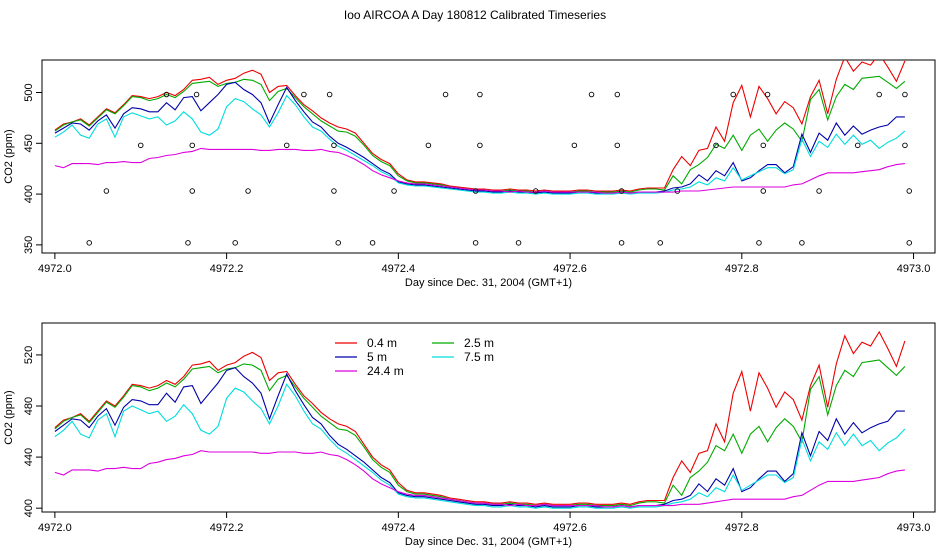 This screenshot has width=950, height=550. I want to click on y-tick-label: 520, so click(29, 355).